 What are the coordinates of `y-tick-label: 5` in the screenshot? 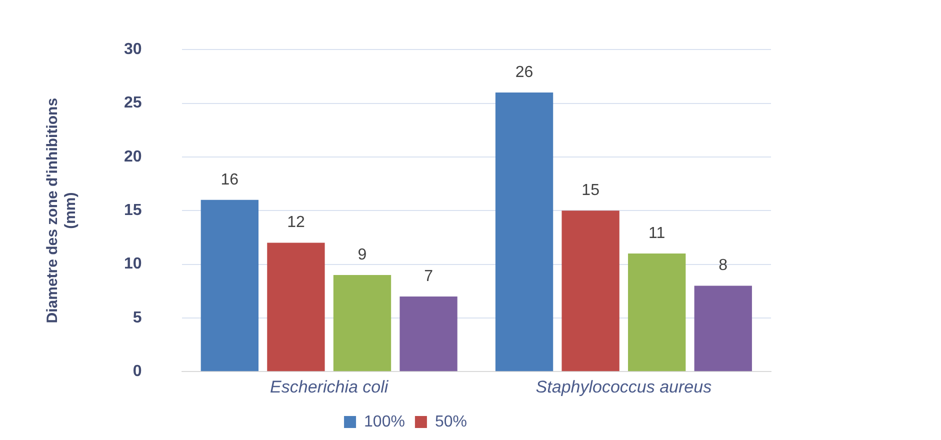 It's located at (137, 317).